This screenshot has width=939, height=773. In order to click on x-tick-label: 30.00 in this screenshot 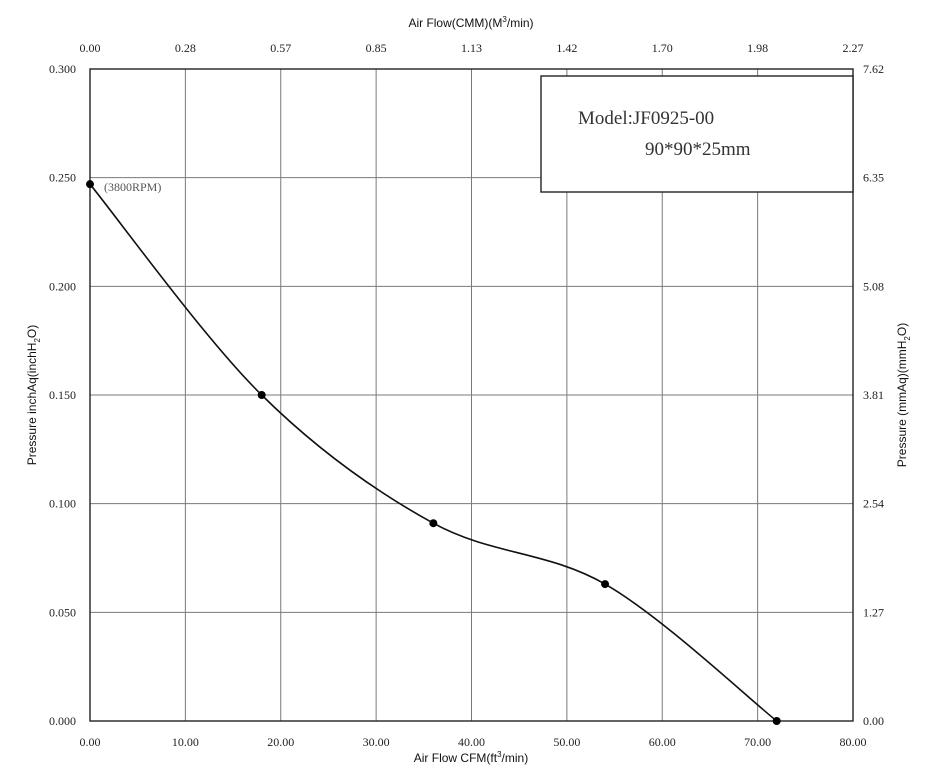, I will do `click(376, 742)`.